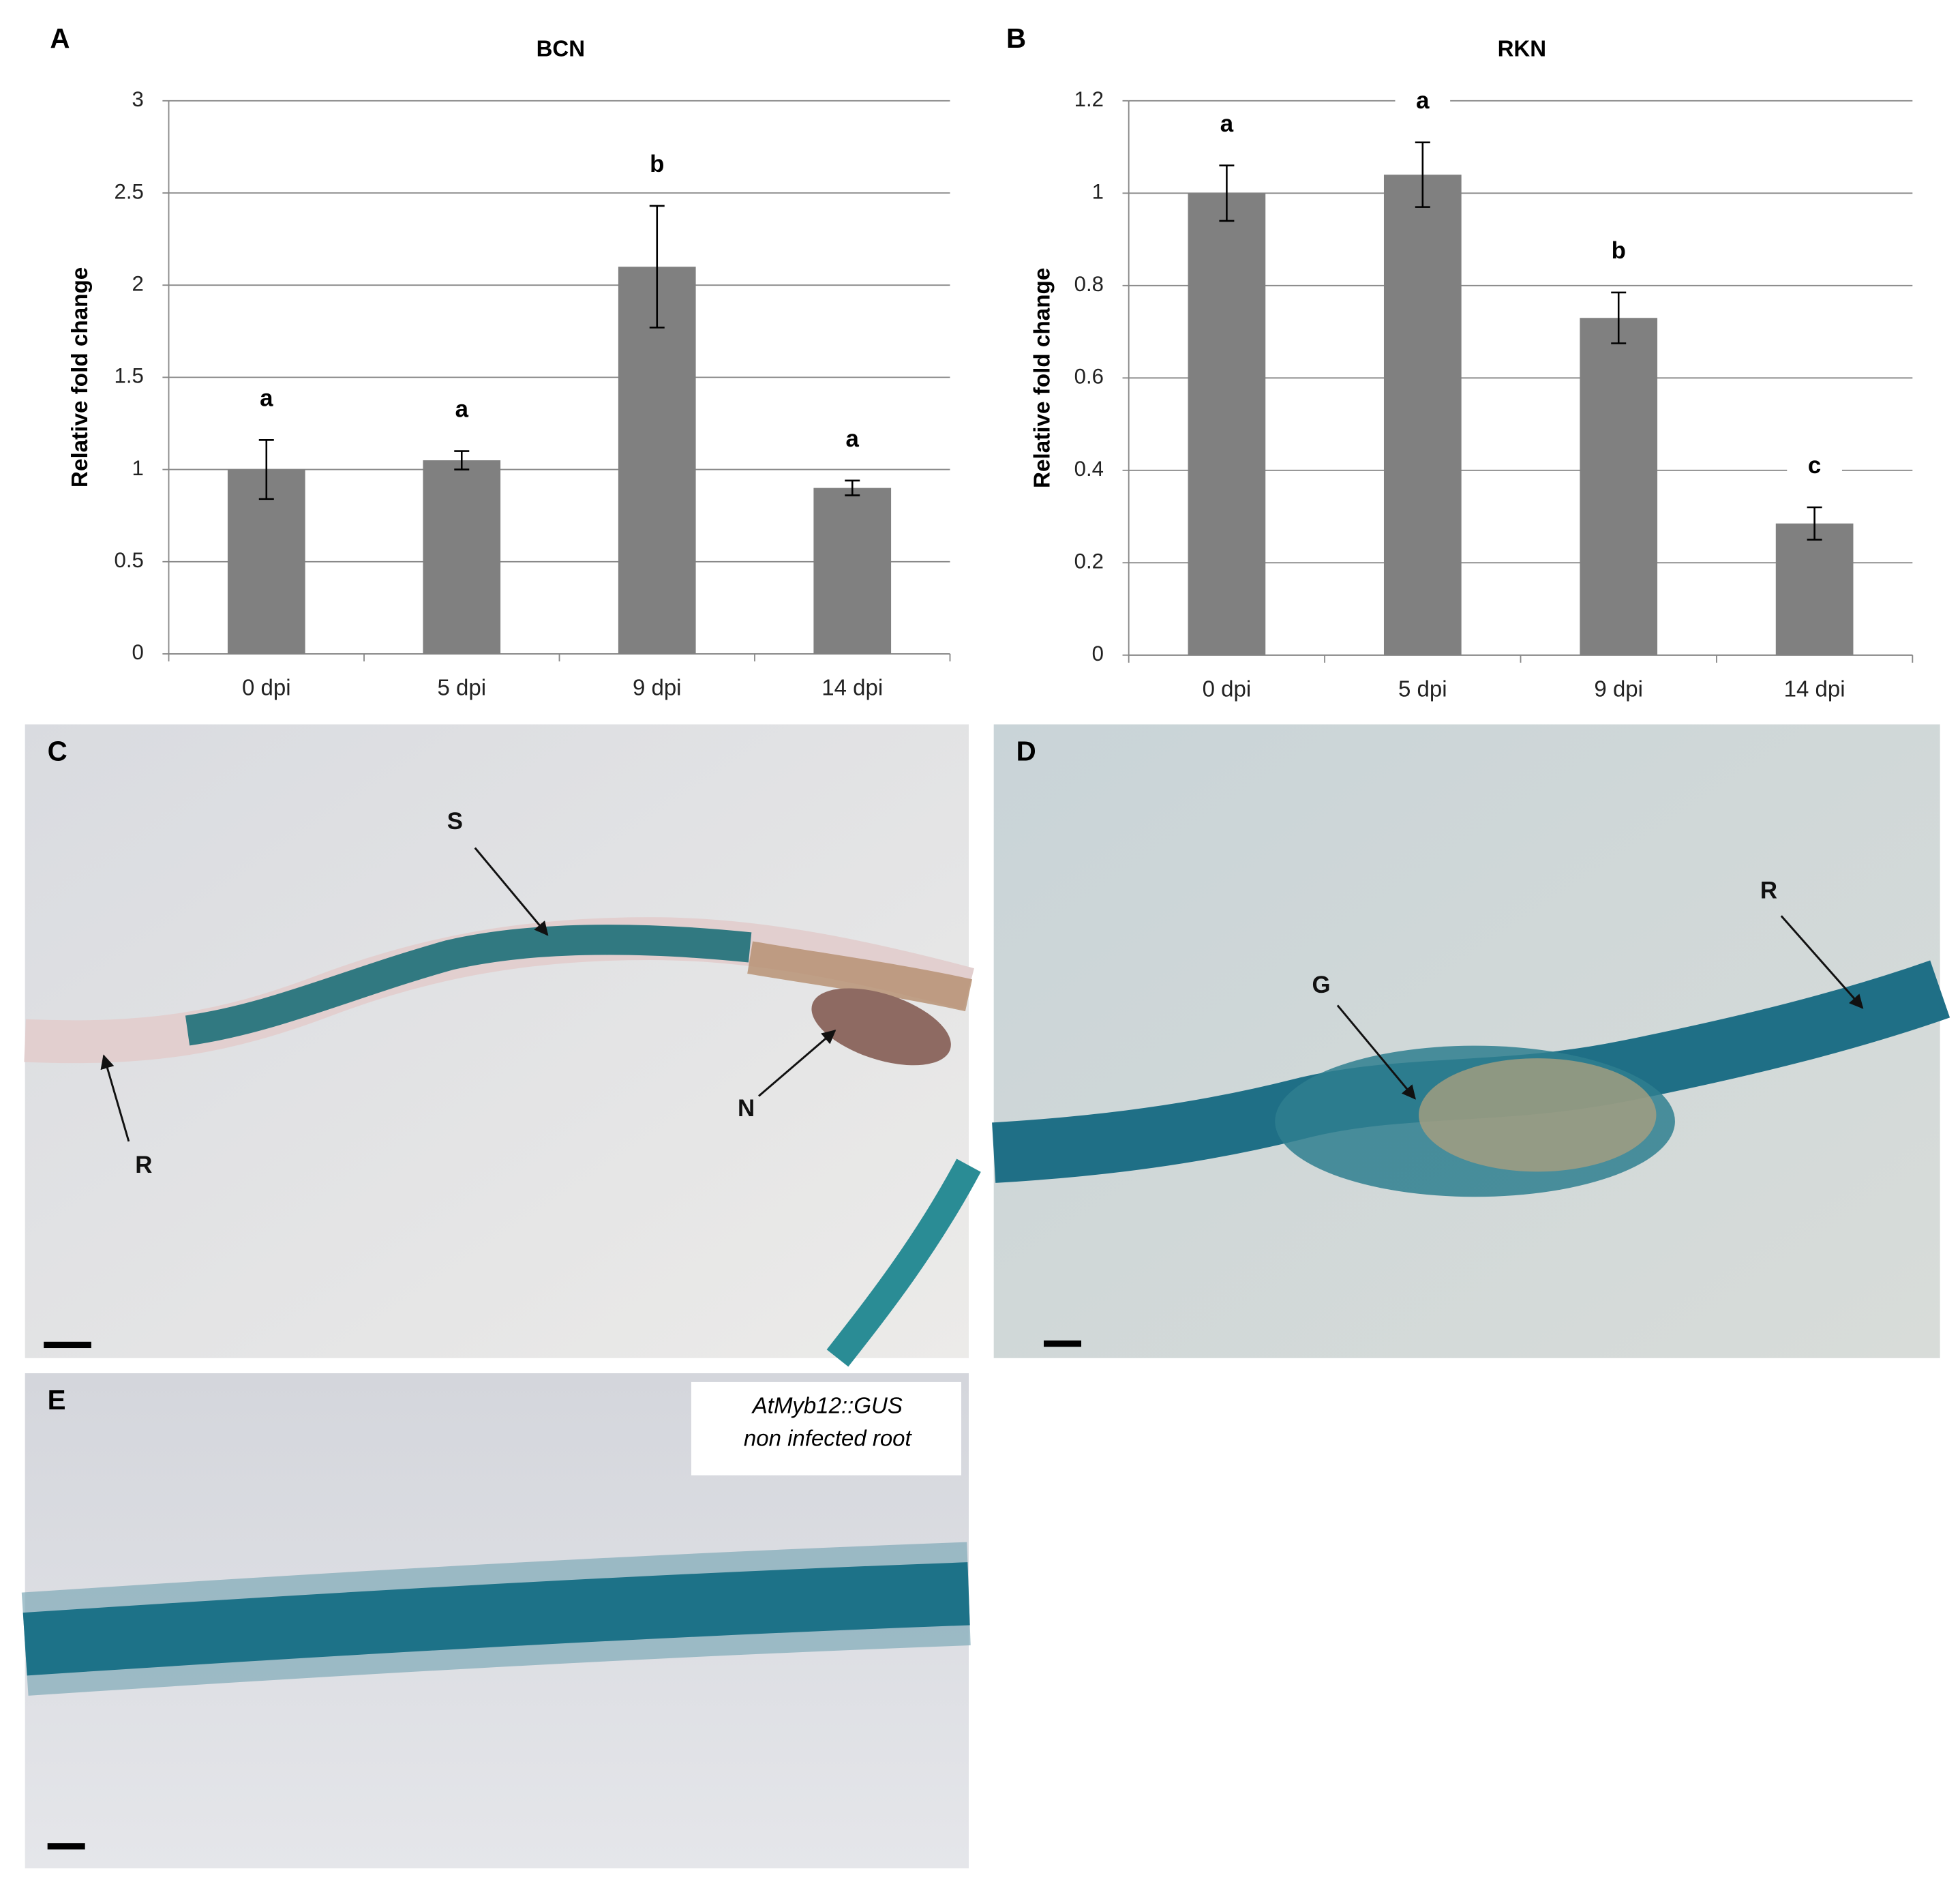 The height and width of the screenshot is (1886, 1960). What do you see at coordinates (129, 191) in the screenshot?
I see `y-tick-label: 2.5` at bounding box center [129, 191].